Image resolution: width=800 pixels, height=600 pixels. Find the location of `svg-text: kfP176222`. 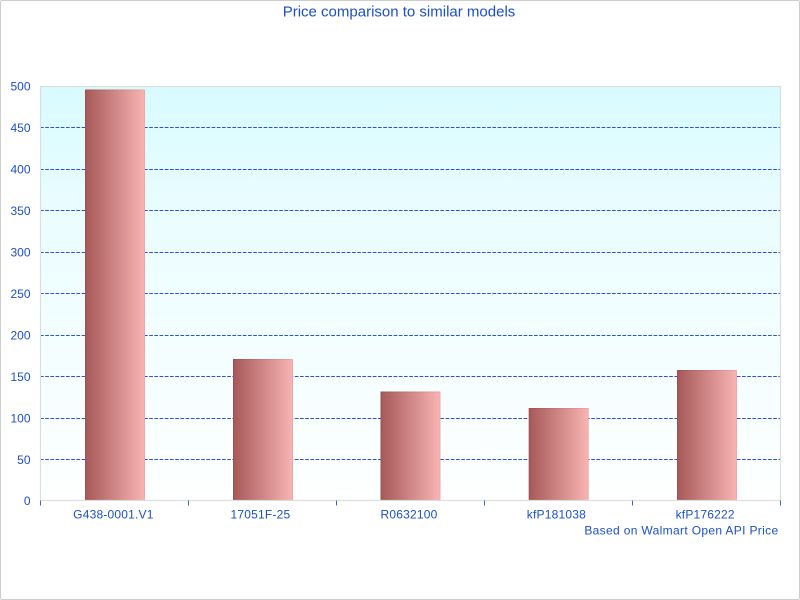

svg-text: kfP176222 is located at coordinates (705, 514).